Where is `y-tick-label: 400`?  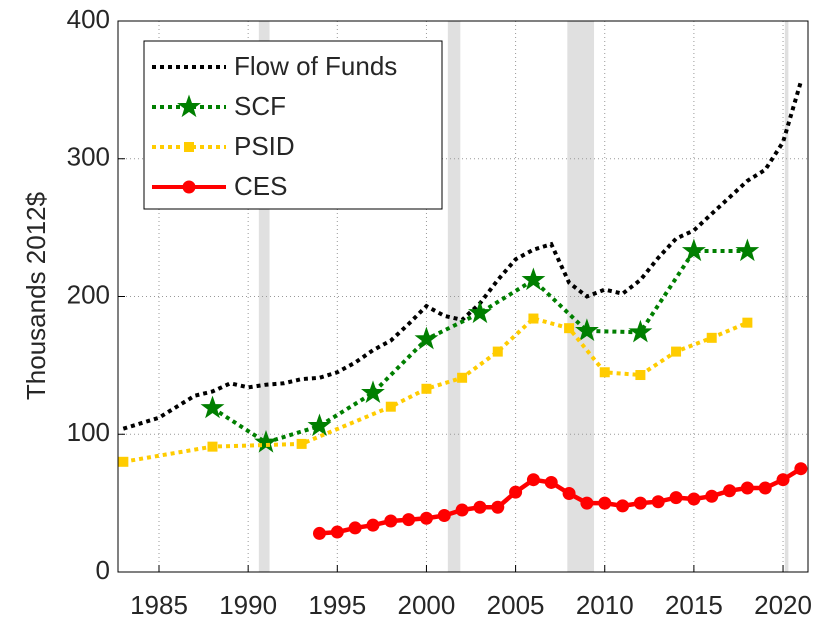
y-tick-label: 400 is located at coordinates (88, 19).